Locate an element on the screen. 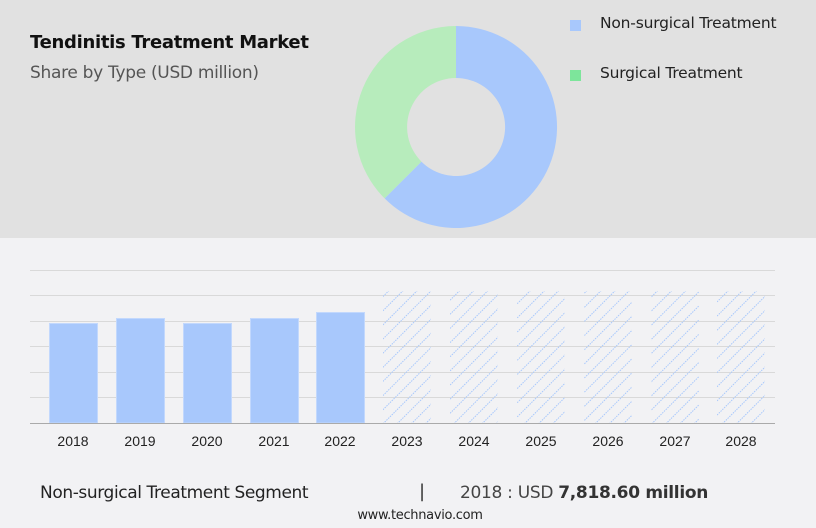  bar-2023 is located at coordinates (407, 357).